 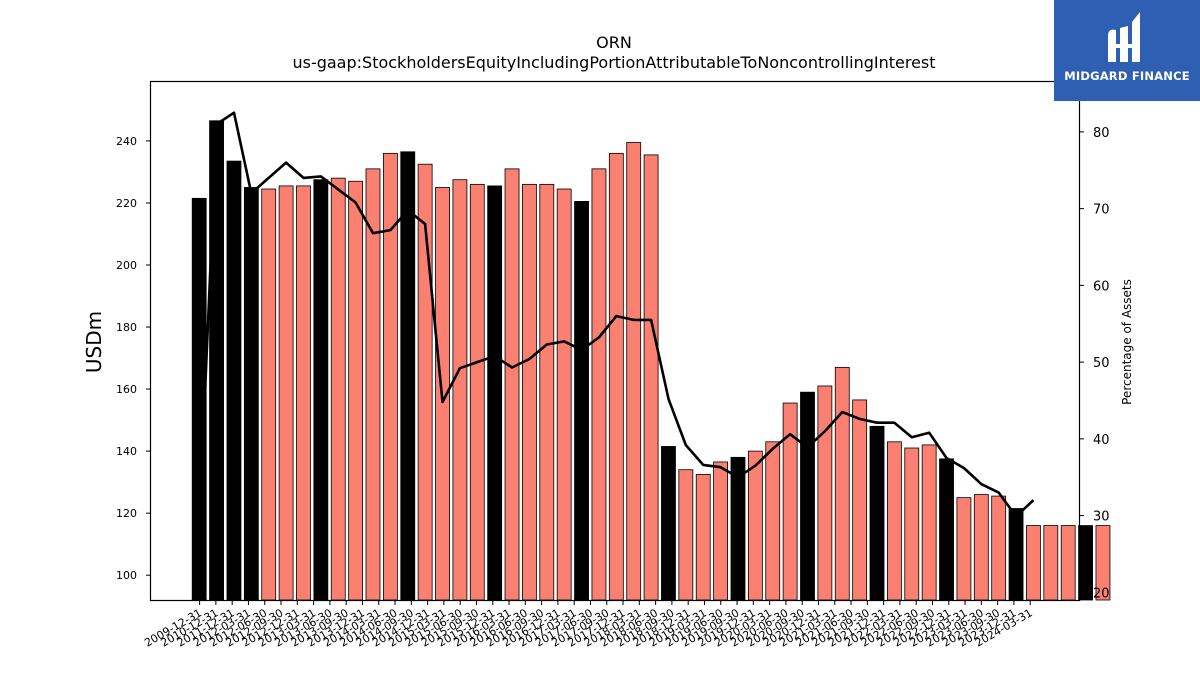 I want to click on y-axis-right: 20 30 40 50 60 70 80, so click(x=1094, y=363).